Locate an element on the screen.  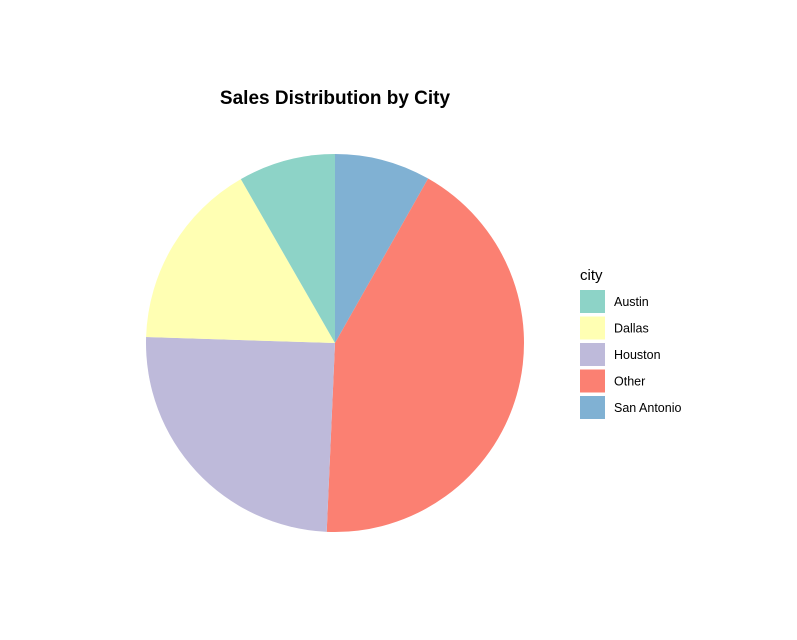
legend-key-dallas is located at coordinates (592, 328).